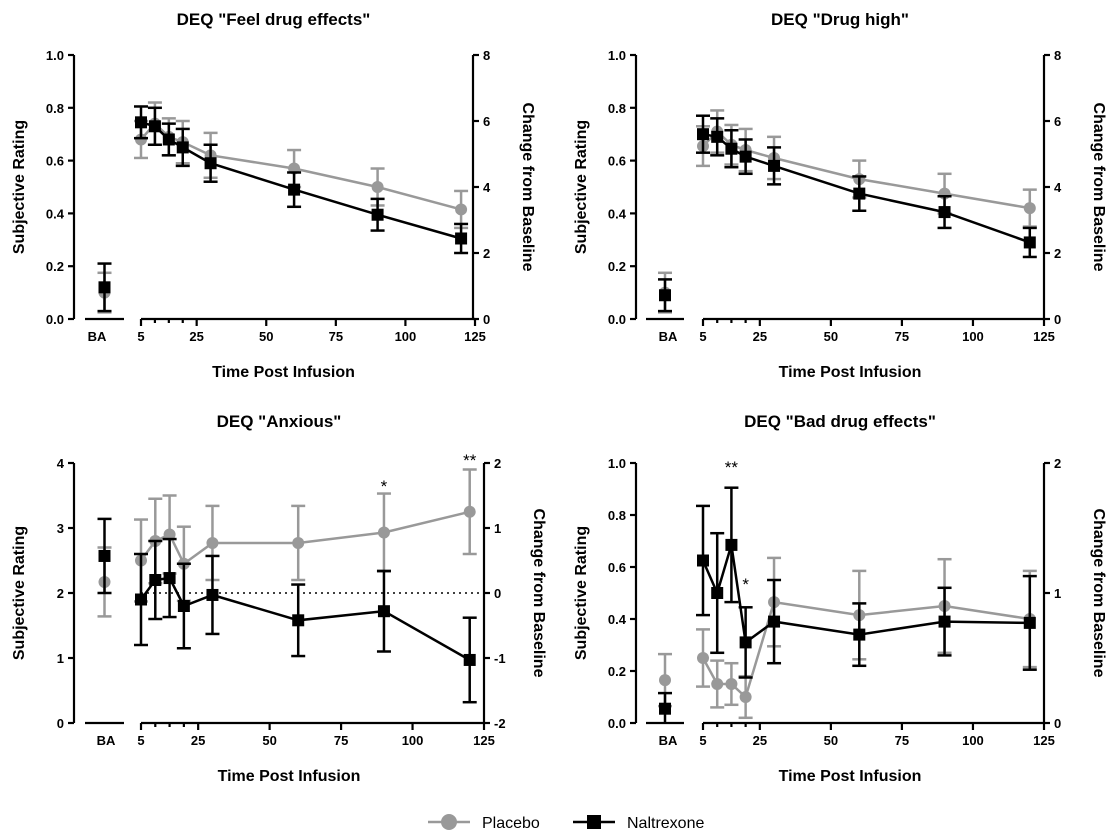 Image resolution: width=1111 pixels, height=836 pixels. Describe the element at coordinates (484, 823) in the screenshot. I see `legend-item-placebo: Placebo` at that location.